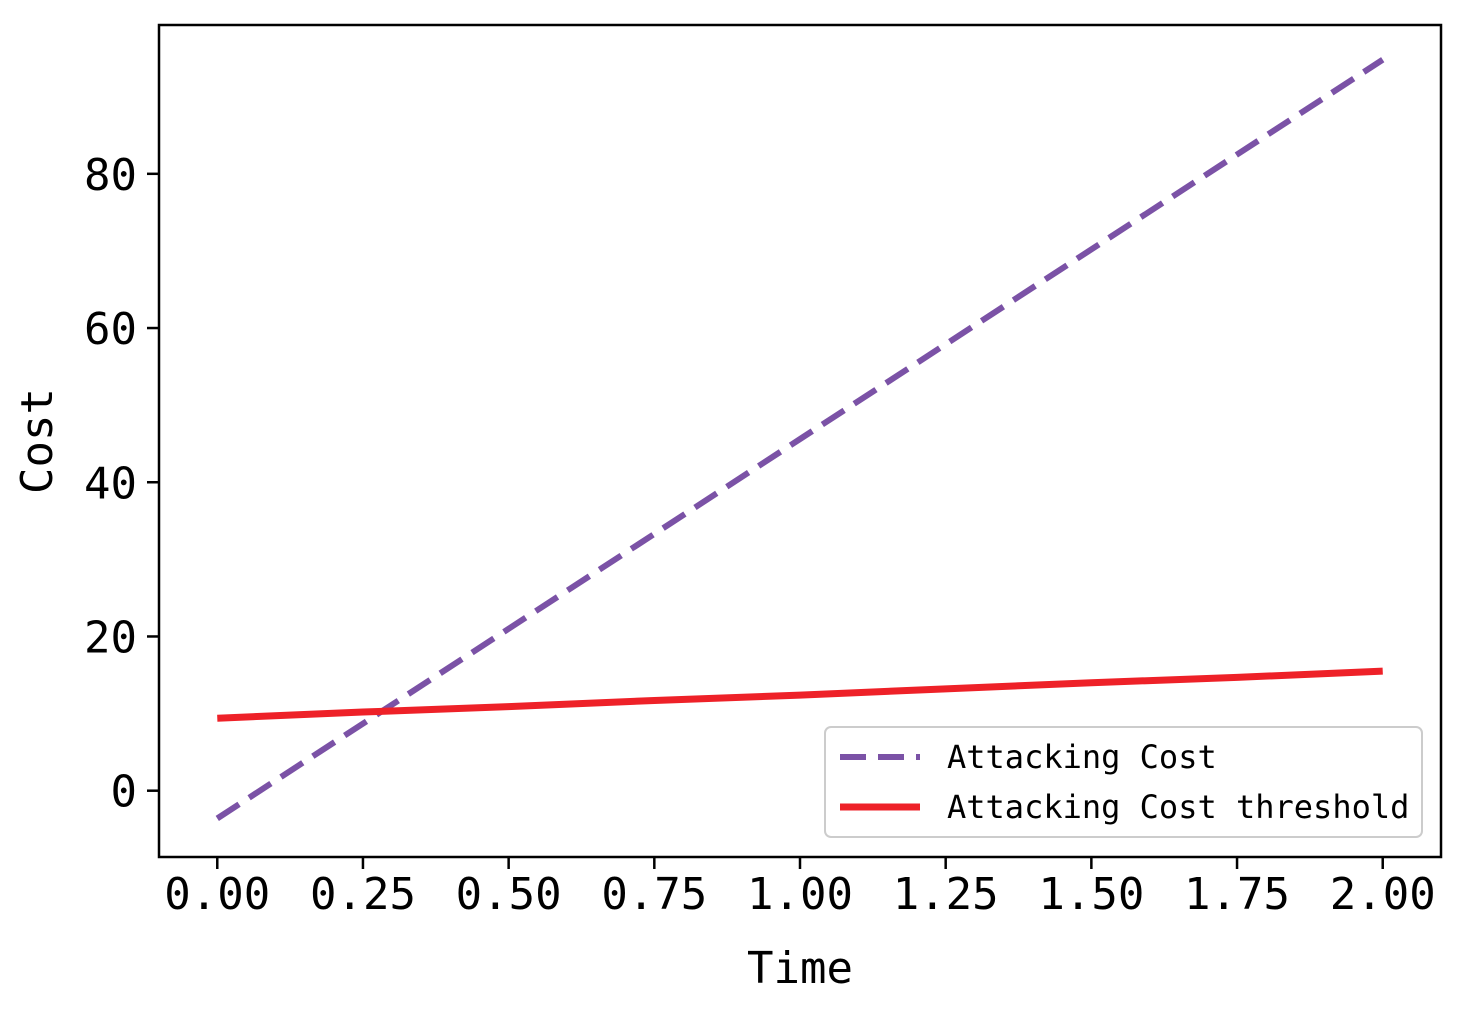 Image resolution: width=1469 pixels, height=1010 pixels. Describe the element at coordinates (110, 175) in the screenshot. I see `y-tick-label: 80` at that location.